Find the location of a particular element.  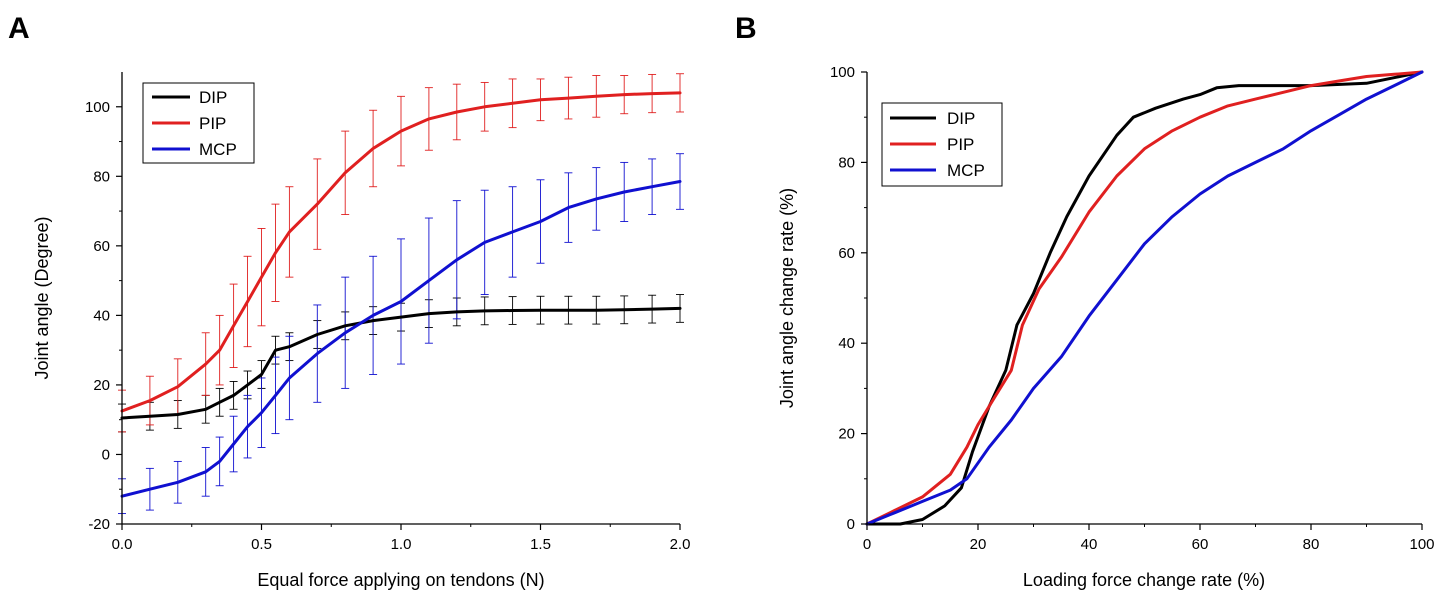

y-tick-label-a: 100 is located at coordinates (97, 107).